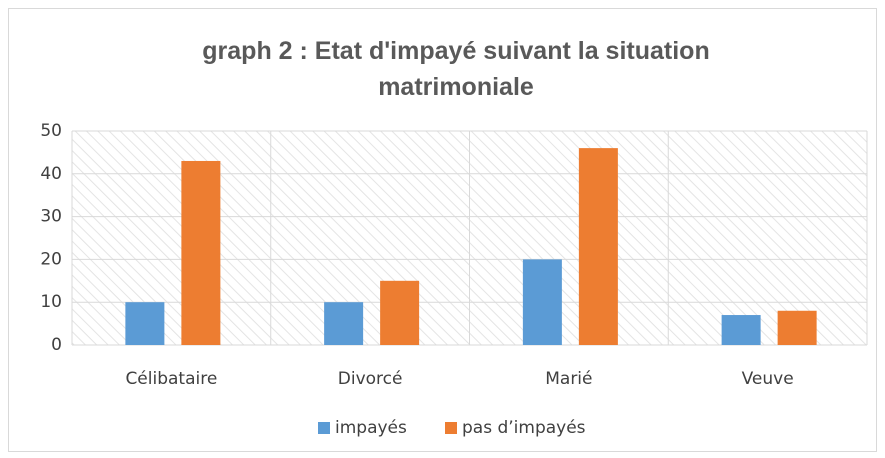  I want to click on y-tick-label: 50, so click(51, 131).